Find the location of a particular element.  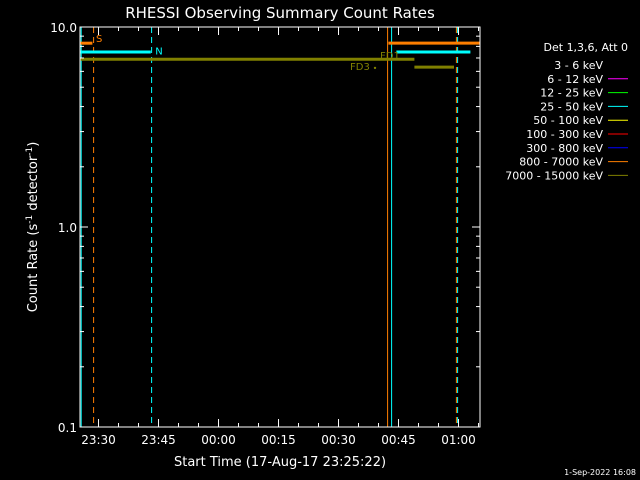

annotation-label: FD3 is located at coordinates (360, 67).